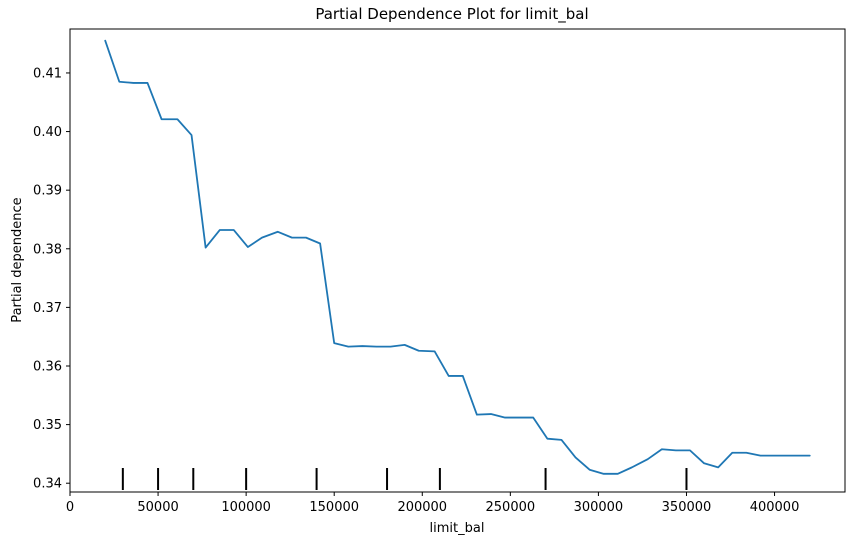 This screenshot has width=855, height=545. What do you see at coordinates (599, 507) in the screenshot?
I see `x-tick-label: 300000` at bounding box center [599, 507].